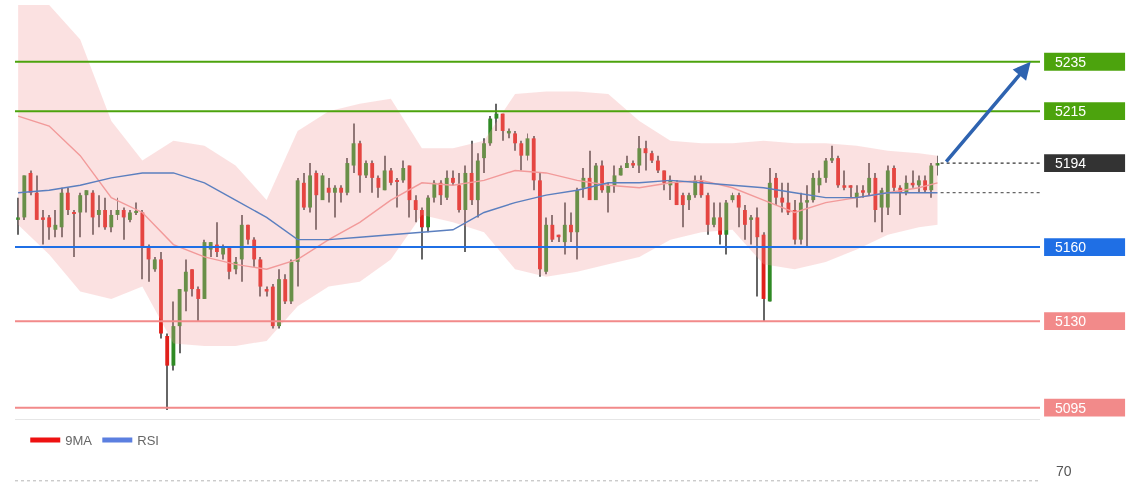 The width and height of the screenshot is (1140, 500). What do you see at coordinates (1071, 111) in the screenshot?
I see `y-tick-label: 5215` at bounding box center [1071, 111].